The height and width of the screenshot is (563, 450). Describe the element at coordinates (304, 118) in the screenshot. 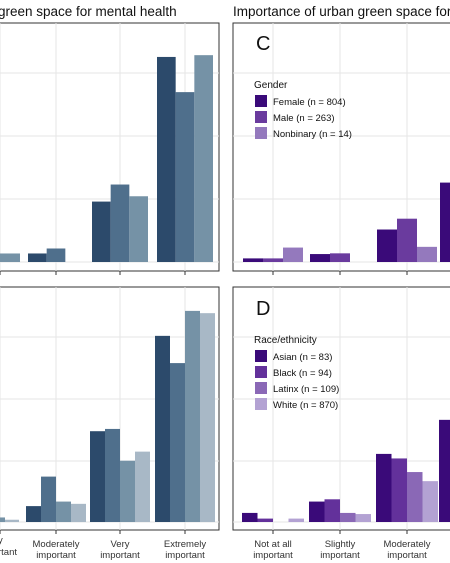

I see `legend-label-male: Male (n = 263)` at that location.